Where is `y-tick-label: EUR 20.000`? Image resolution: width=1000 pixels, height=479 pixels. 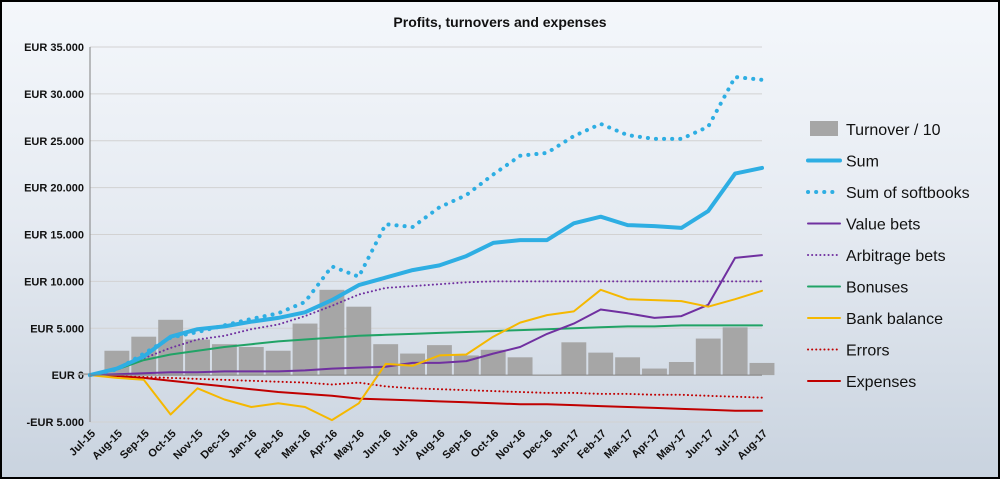 y-tick-label: EUR 20.000 is located at coordinates (54, 189).